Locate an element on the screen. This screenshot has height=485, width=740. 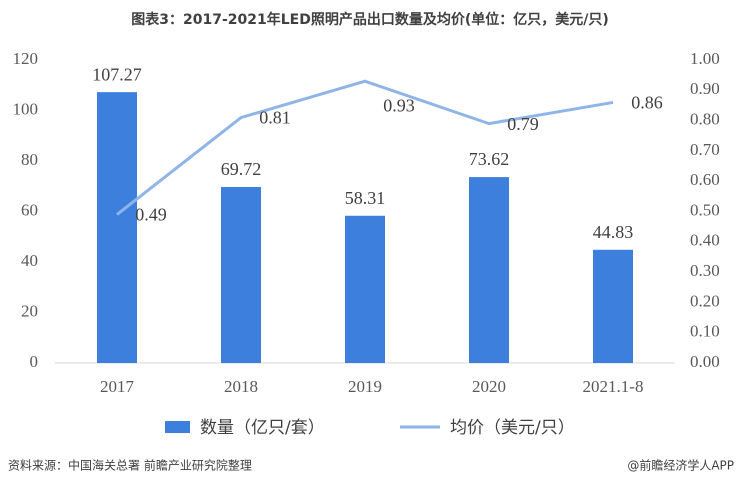
y2-tick-label: 0.30 is located at coordinates (705, 270).